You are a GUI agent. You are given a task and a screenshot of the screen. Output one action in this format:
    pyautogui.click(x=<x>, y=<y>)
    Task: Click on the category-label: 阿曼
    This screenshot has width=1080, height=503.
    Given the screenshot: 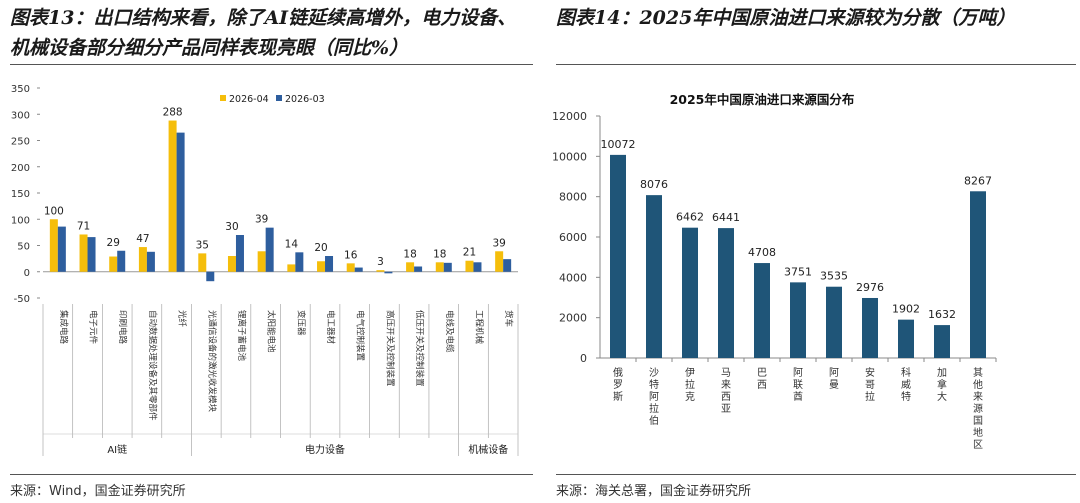 What is the action you would take?
    pyautogui.click(x=834, y=379)
    